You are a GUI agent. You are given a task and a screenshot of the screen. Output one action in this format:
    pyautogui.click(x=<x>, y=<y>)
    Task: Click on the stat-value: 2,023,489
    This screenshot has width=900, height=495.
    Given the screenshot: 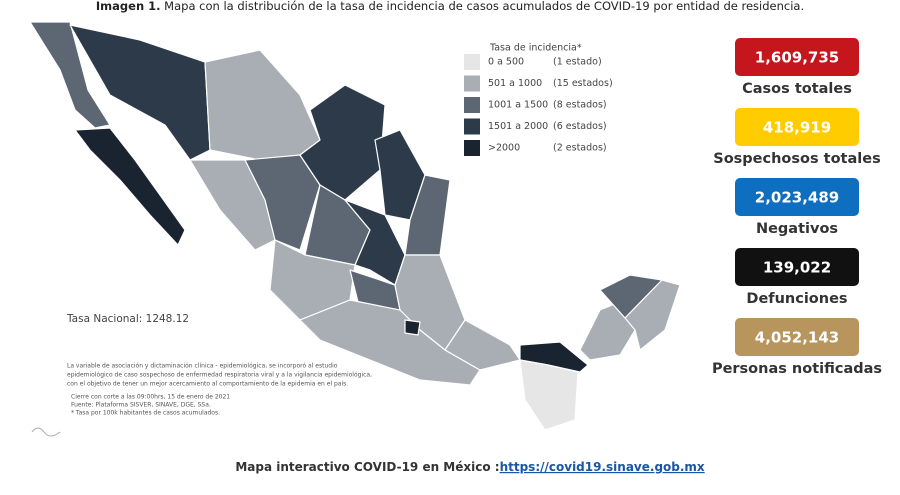 What is the action you would take?
    pyautogui.click(x=797, y=198)
    